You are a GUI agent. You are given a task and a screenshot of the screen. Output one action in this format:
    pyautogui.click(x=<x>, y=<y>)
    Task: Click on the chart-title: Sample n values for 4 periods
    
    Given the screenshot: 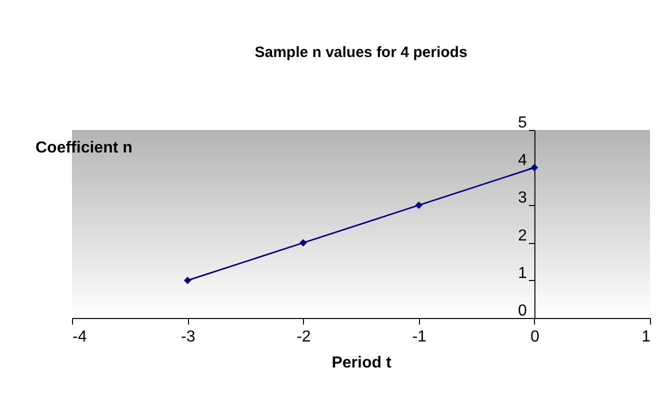 What is the action you would take?
    pyautogui.click(x=361, y=52)
    